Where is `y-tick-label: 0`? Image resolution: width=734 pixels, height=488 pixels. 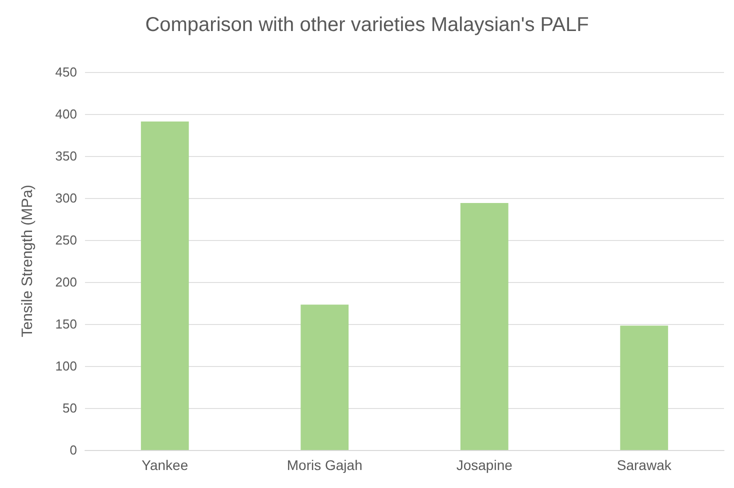
y-tick-label: 0 is located at coordinates (73, 450).